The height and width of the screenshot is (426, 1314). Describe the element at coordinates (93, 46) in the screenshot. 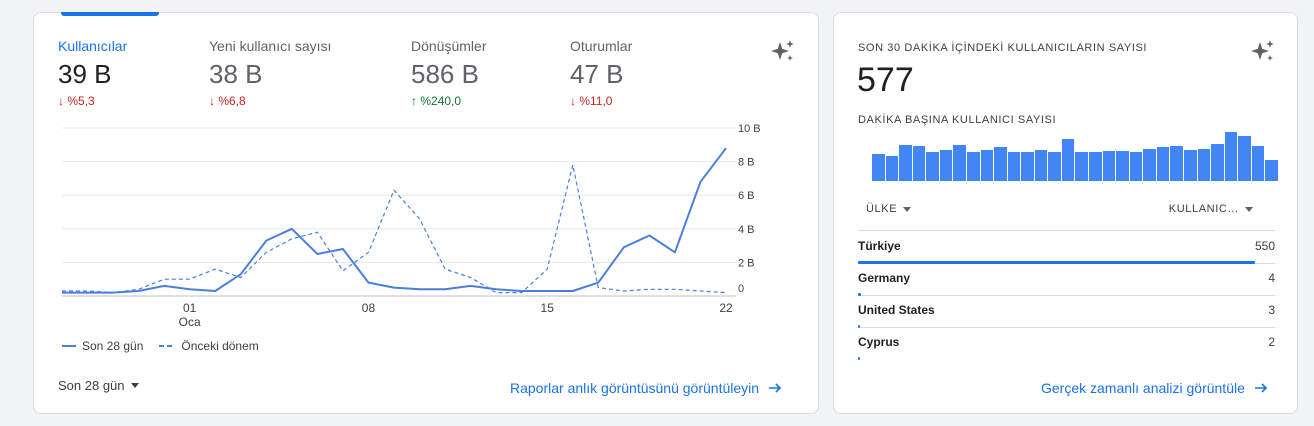

I see `metric-label: Kullanıcılar` at that location.